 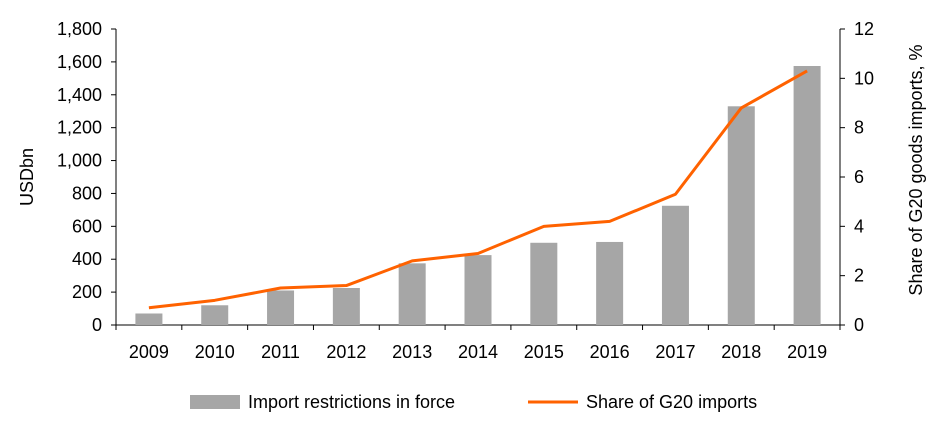 I want to click on x-tick-label: 2009, so click(x=149, y=352).